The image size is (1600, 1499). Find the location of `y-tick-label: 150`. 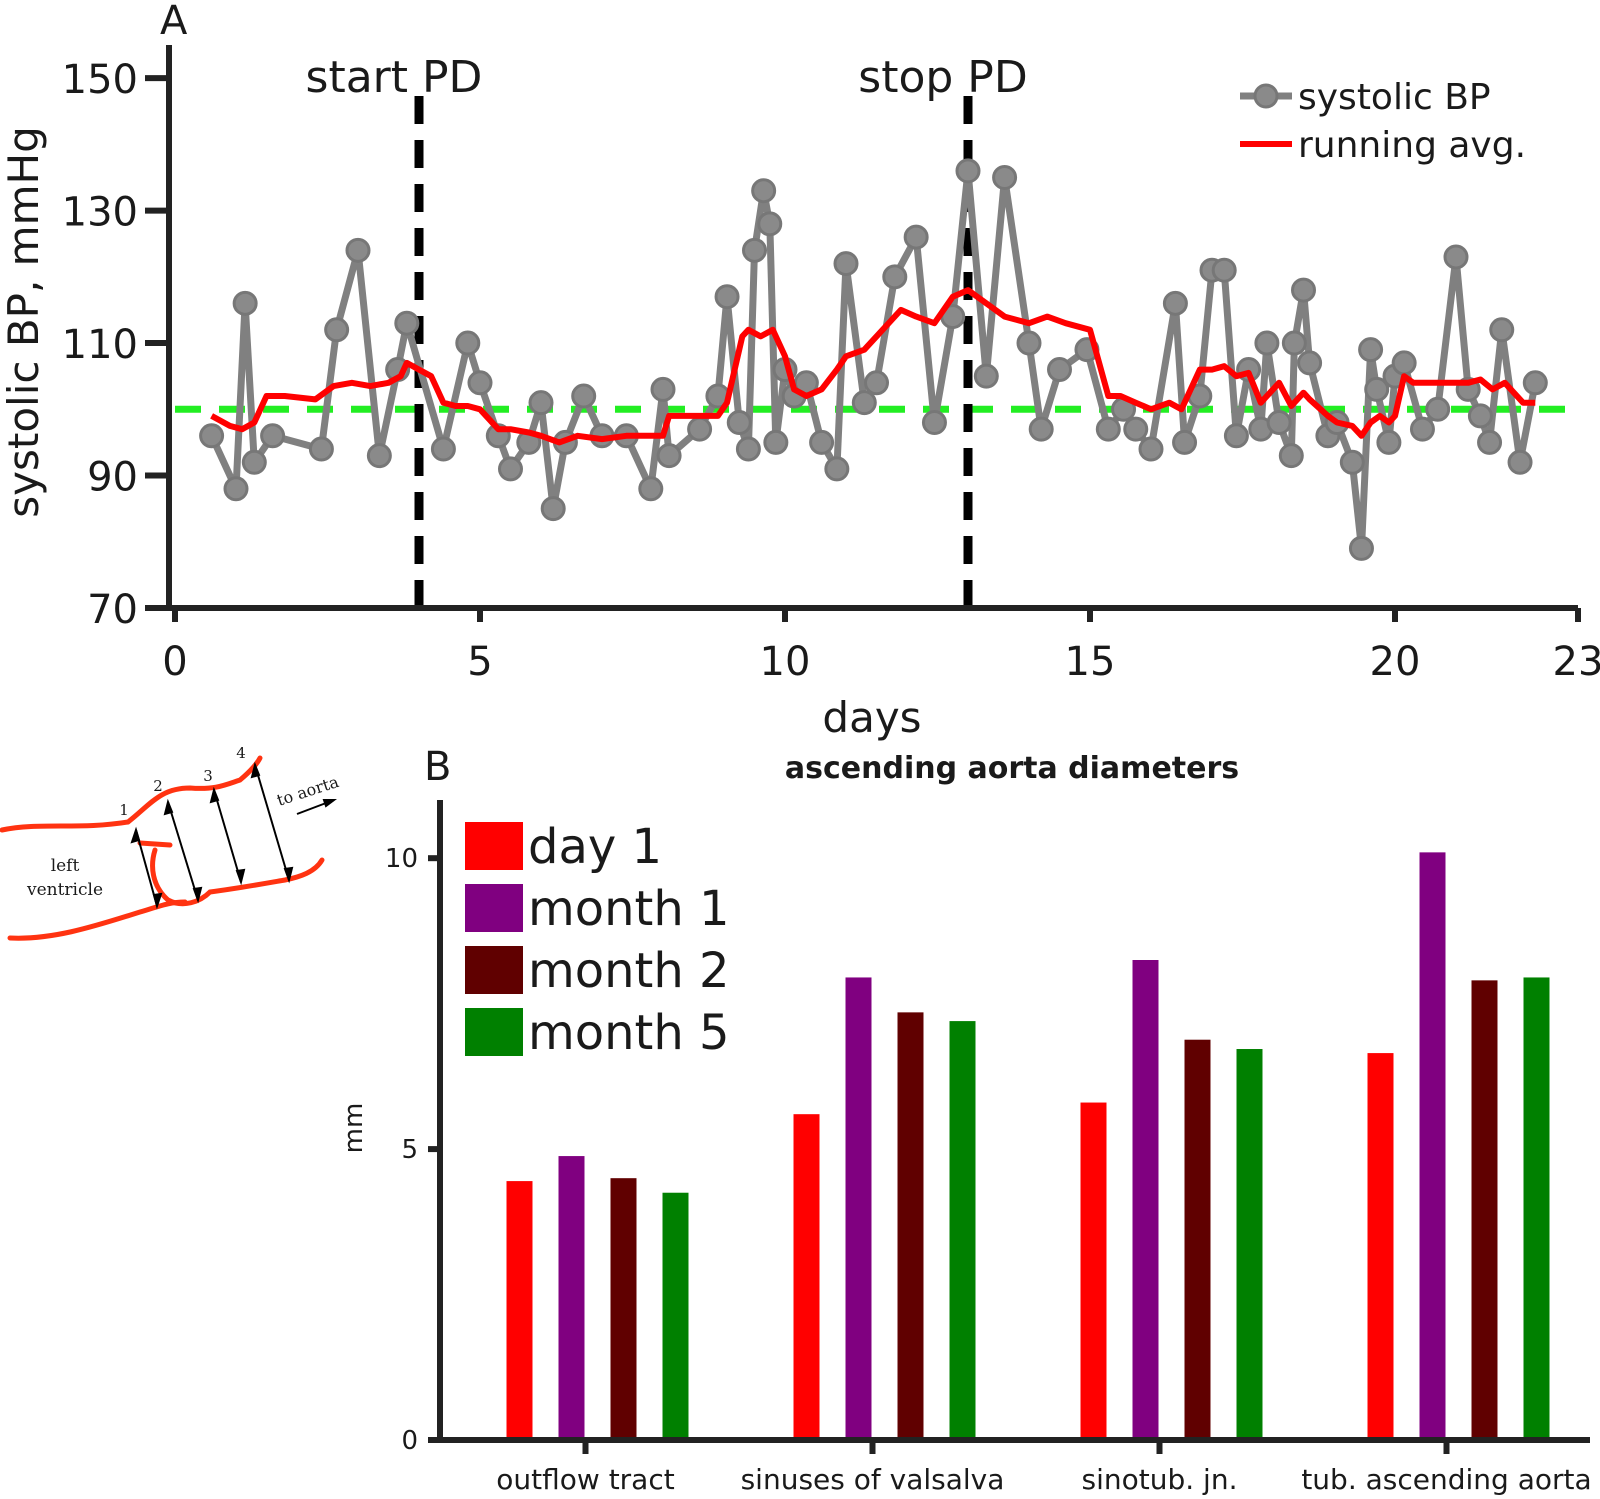

y-tick-label: 150 is located at coordinates (100, 80).